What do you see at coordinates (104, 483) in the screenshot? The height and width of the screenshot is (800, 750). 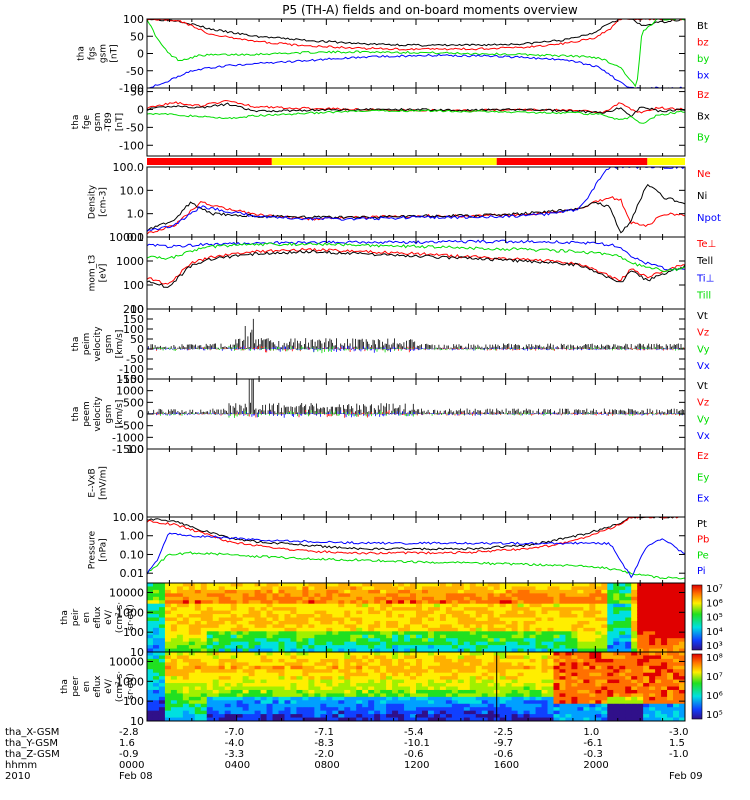 I see `y-axis-label: [mV/m]` at bounding box center [104, 483].